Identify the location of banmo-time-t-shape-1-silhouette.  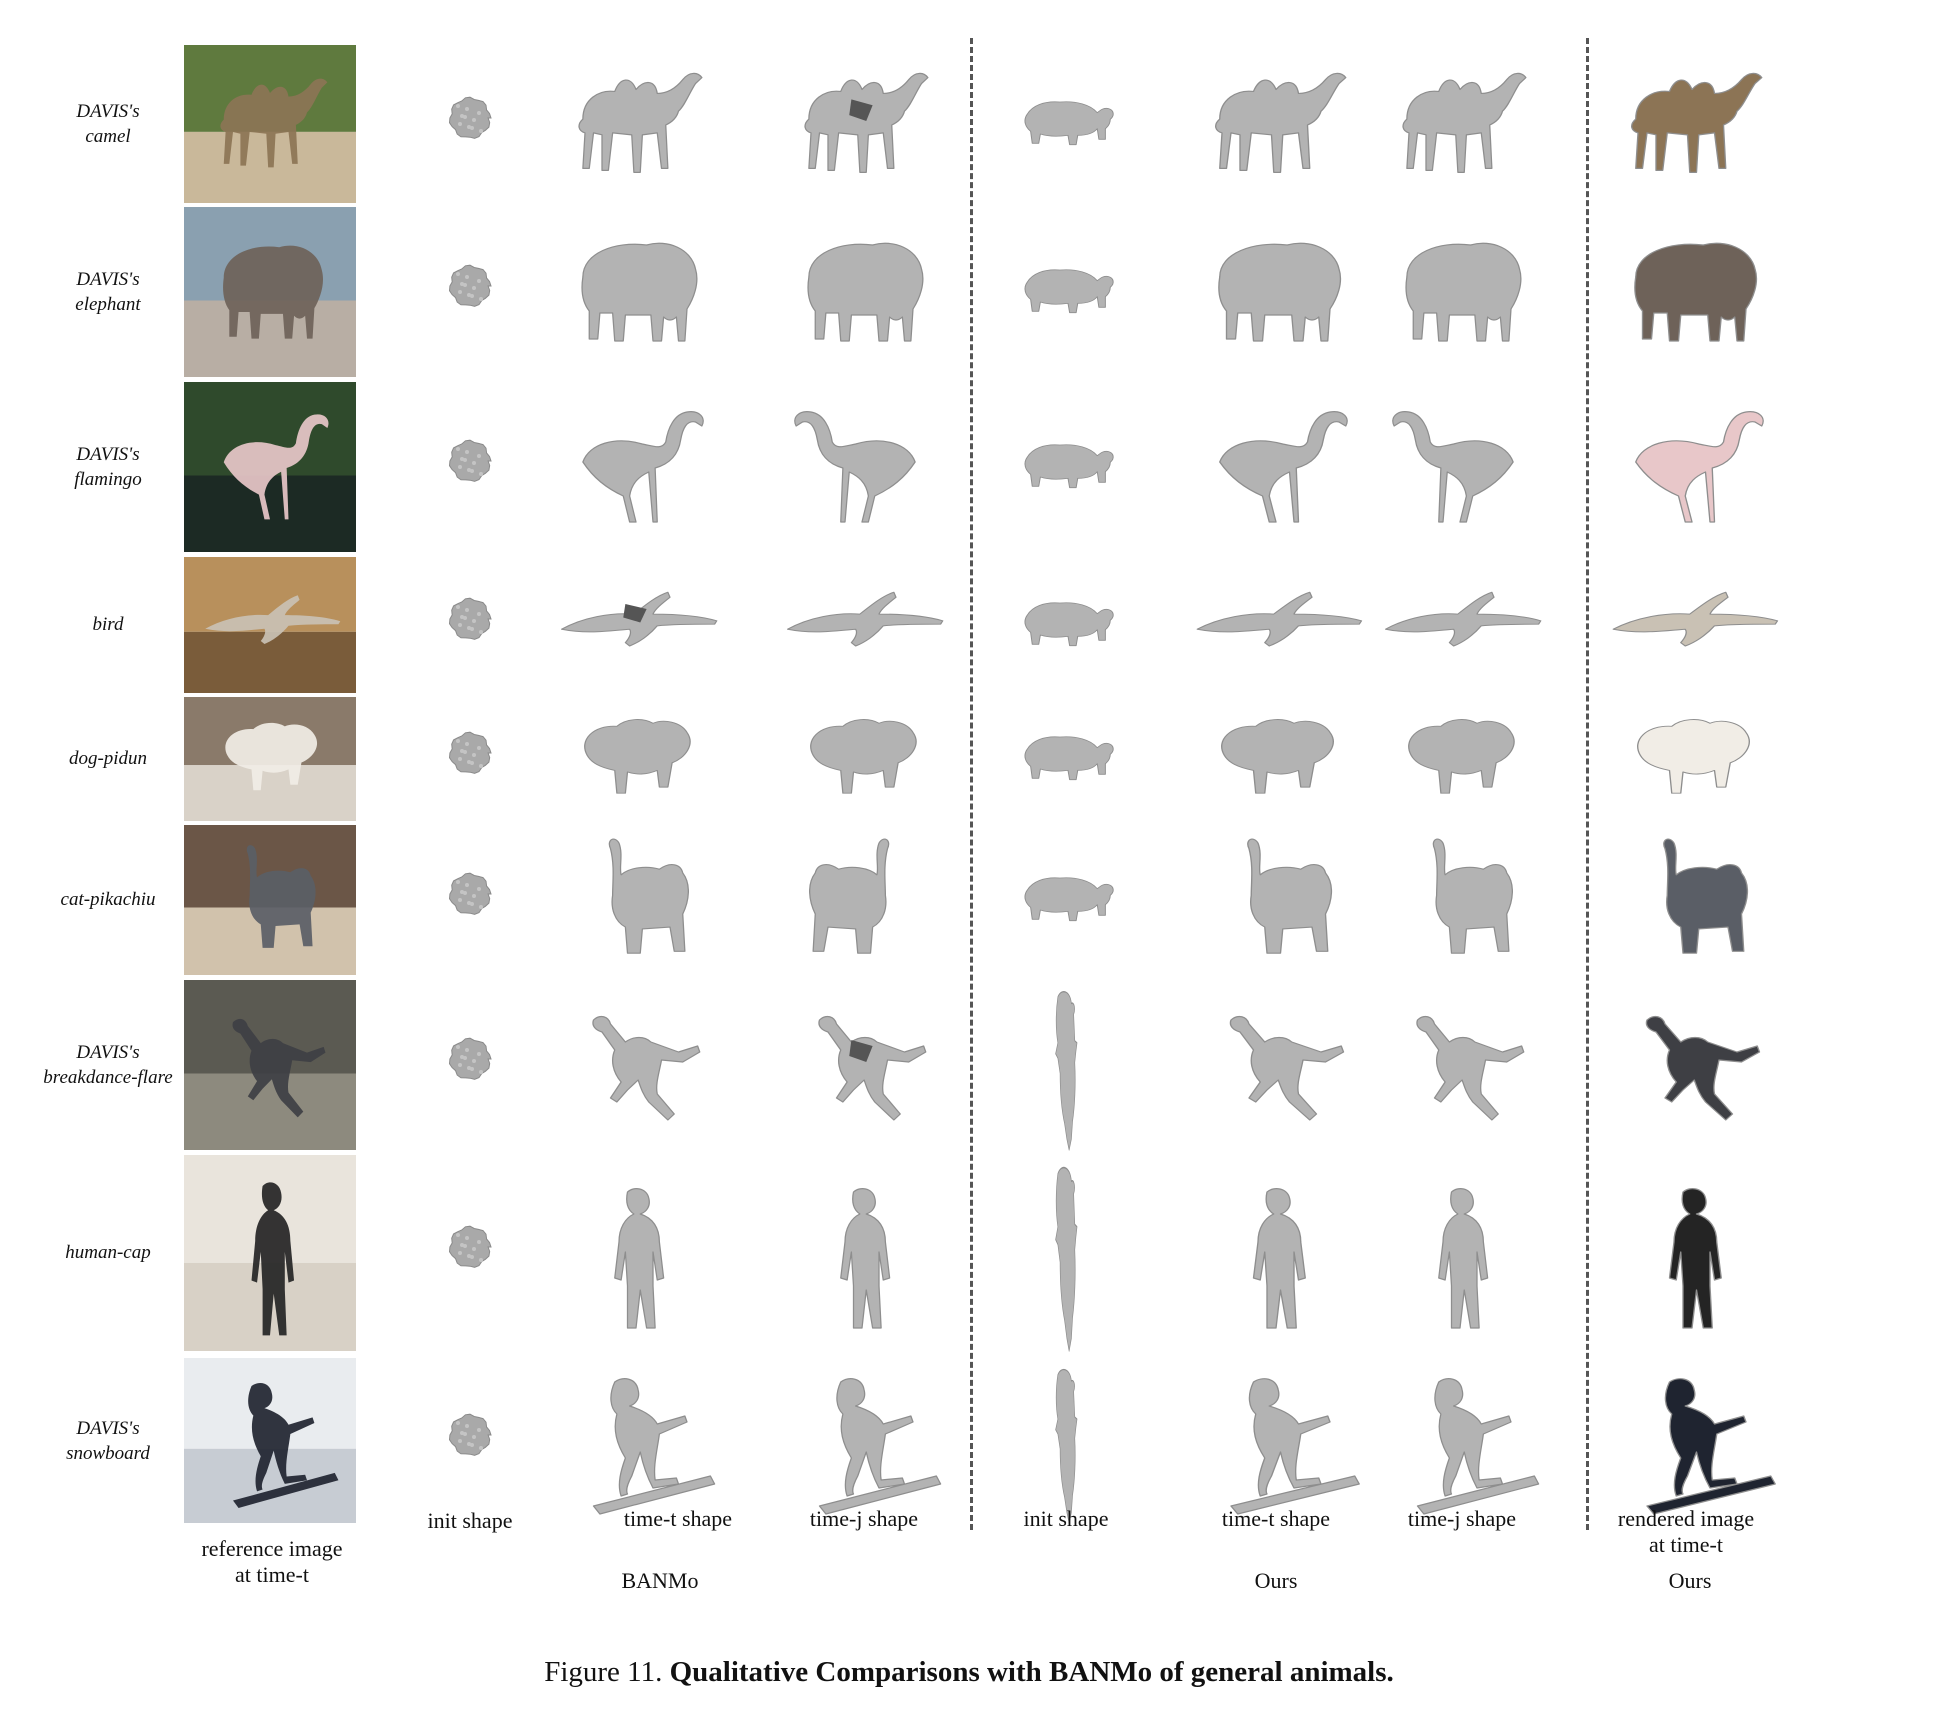
(639, 292).